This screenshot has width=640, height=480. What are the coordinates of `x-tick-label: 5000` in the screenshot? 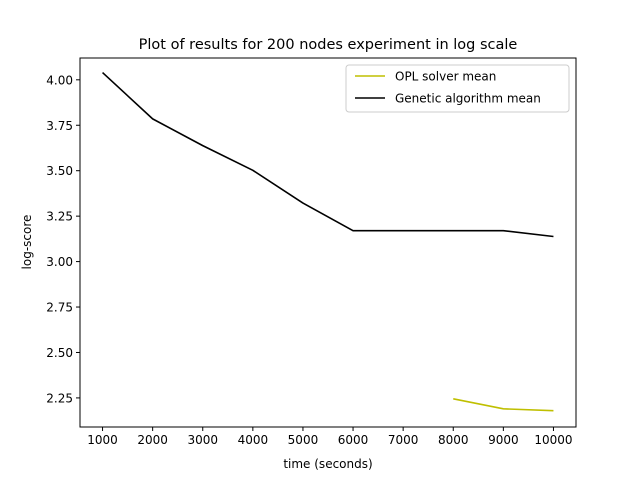 It's located at (303, 440).